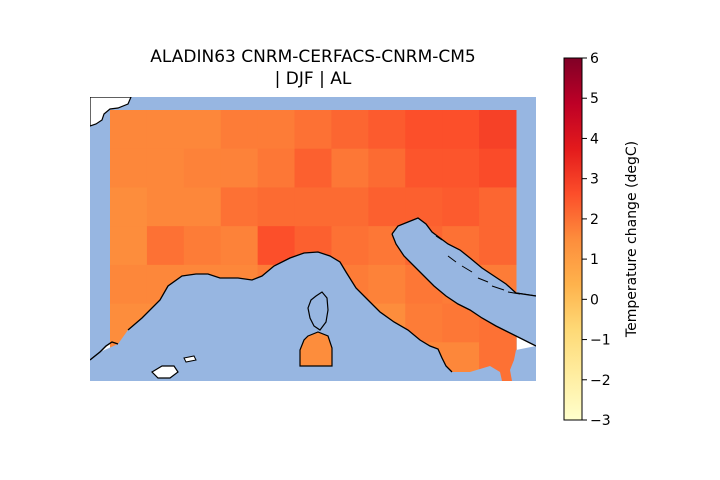 This screenshot has height=480, width=720. Describe the element at coordinates (111, 112) in the screenshot. I see `land-north-corner` at that location.